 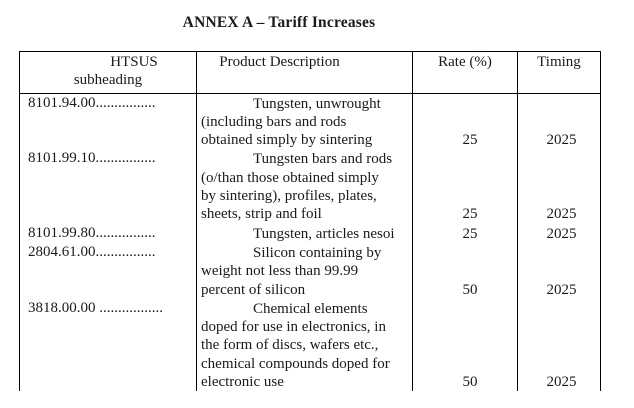 What do you see at coordinates (465, 72) in the screenshot?
I see `col-header-rate-percent: Rate (%)` at bounding box center [465, 72].